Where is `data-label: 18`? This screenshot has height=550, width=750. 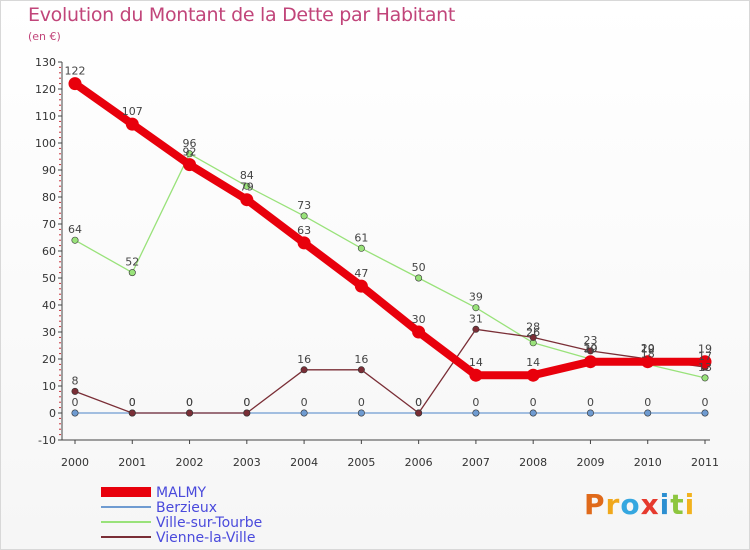 data-label: 18 is located at coordinates (648, 353).